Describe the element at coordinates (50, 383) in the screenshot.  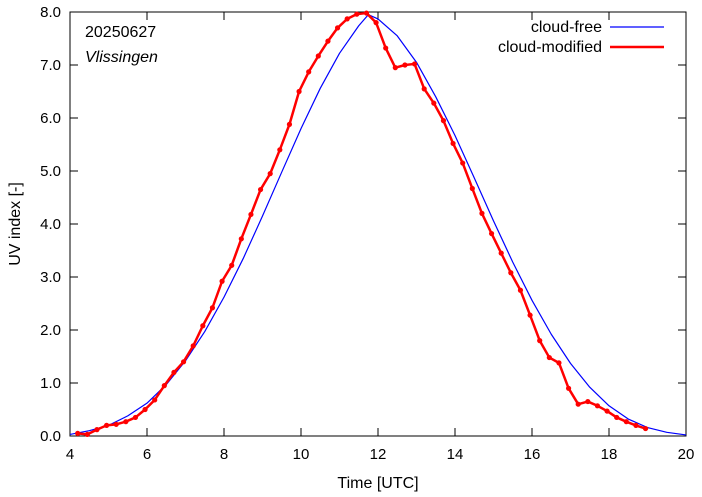
I see `y-tick-label: 1.0` at that location.